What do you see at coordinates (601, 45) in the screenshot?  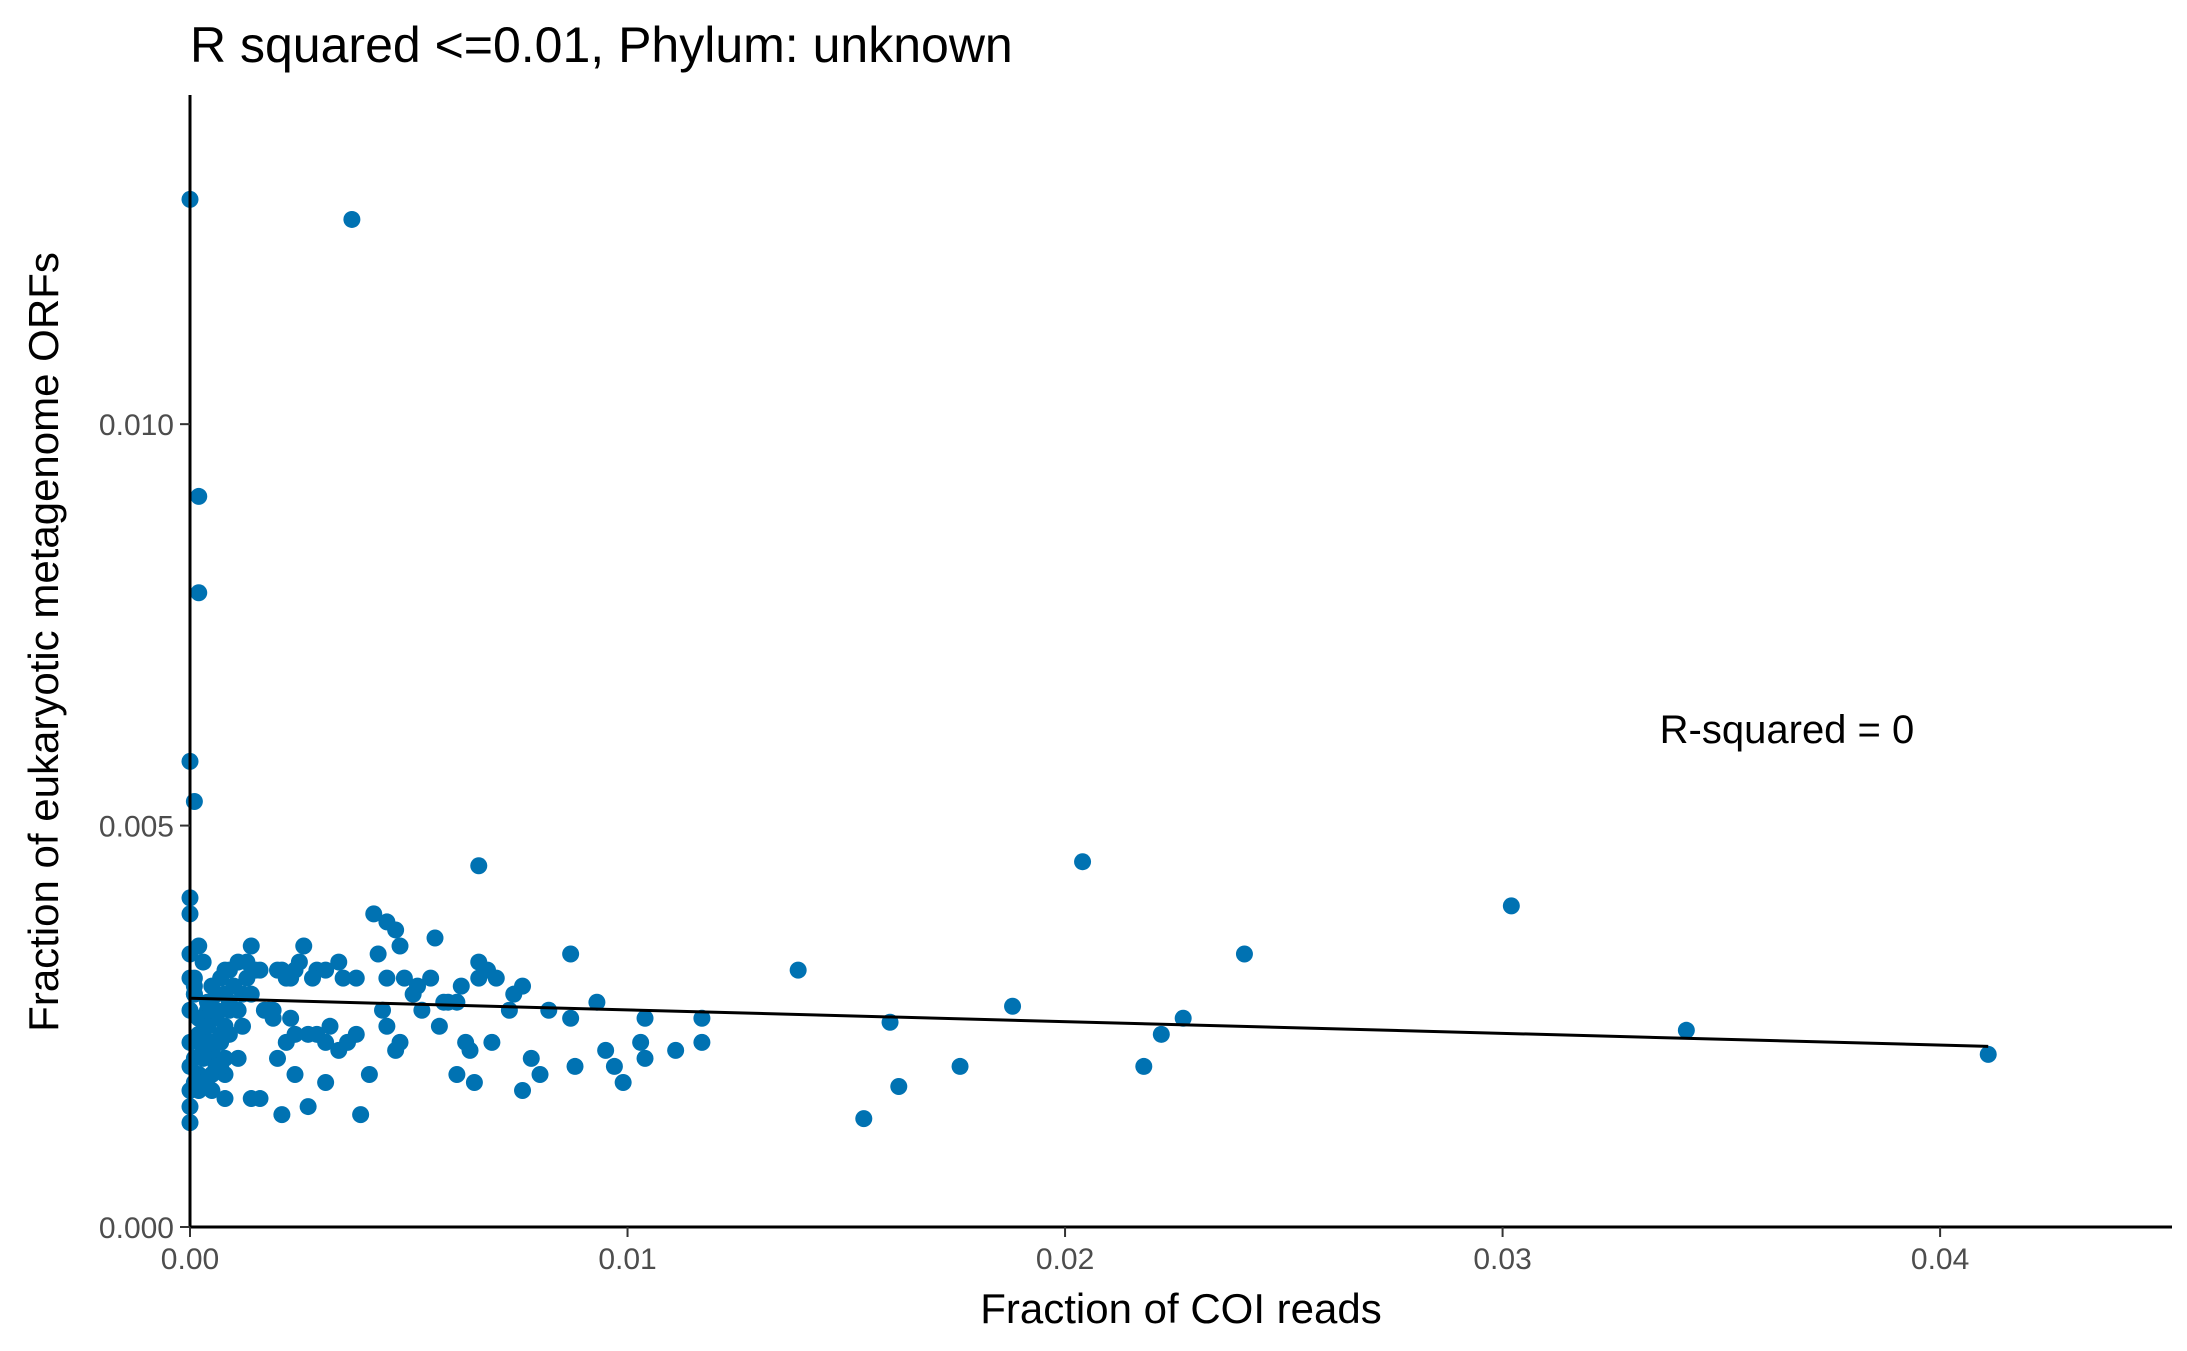 I see `chart-title: R squared <=0.01, Phylum: unknown` at bounding box center [601, 45].